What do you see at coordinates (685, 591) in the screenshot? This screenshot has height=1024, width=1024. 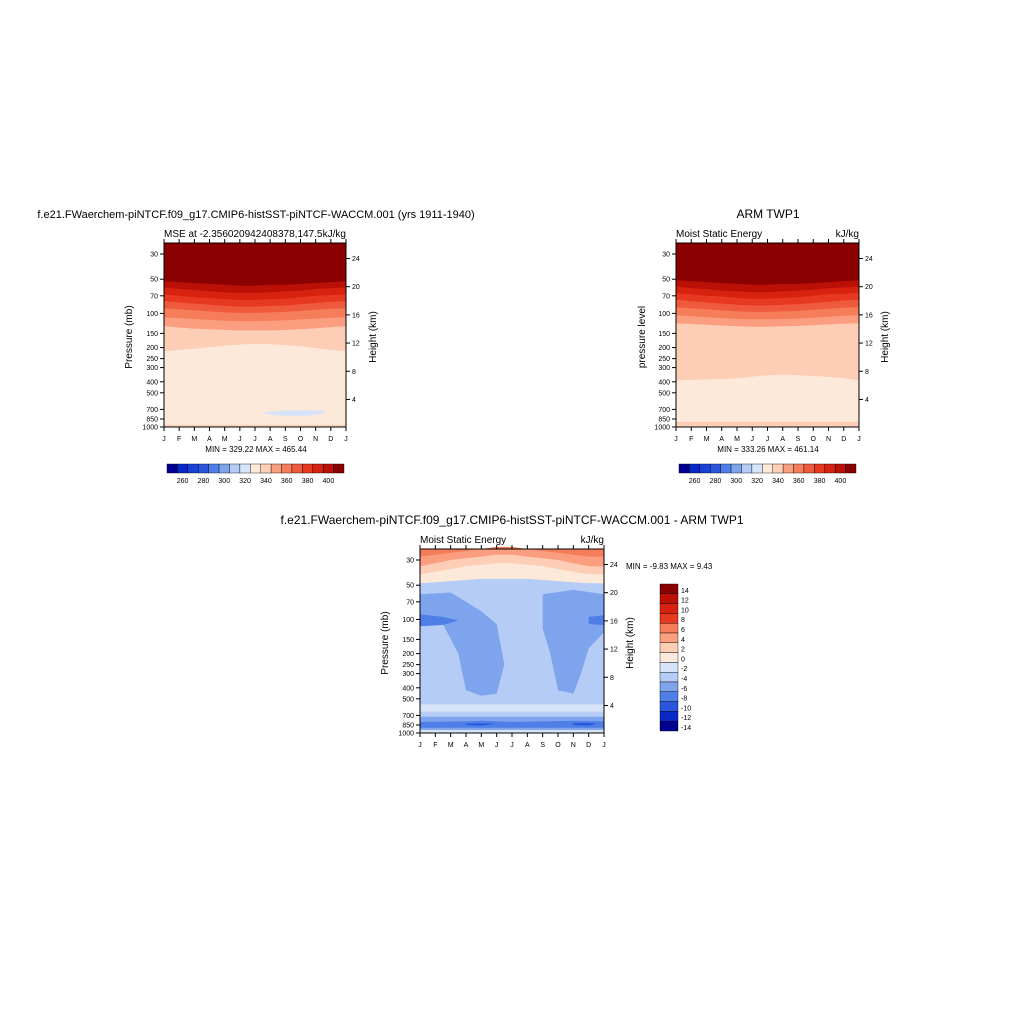 I see `colorbar-label: 14` at bounding box center [685, 591].